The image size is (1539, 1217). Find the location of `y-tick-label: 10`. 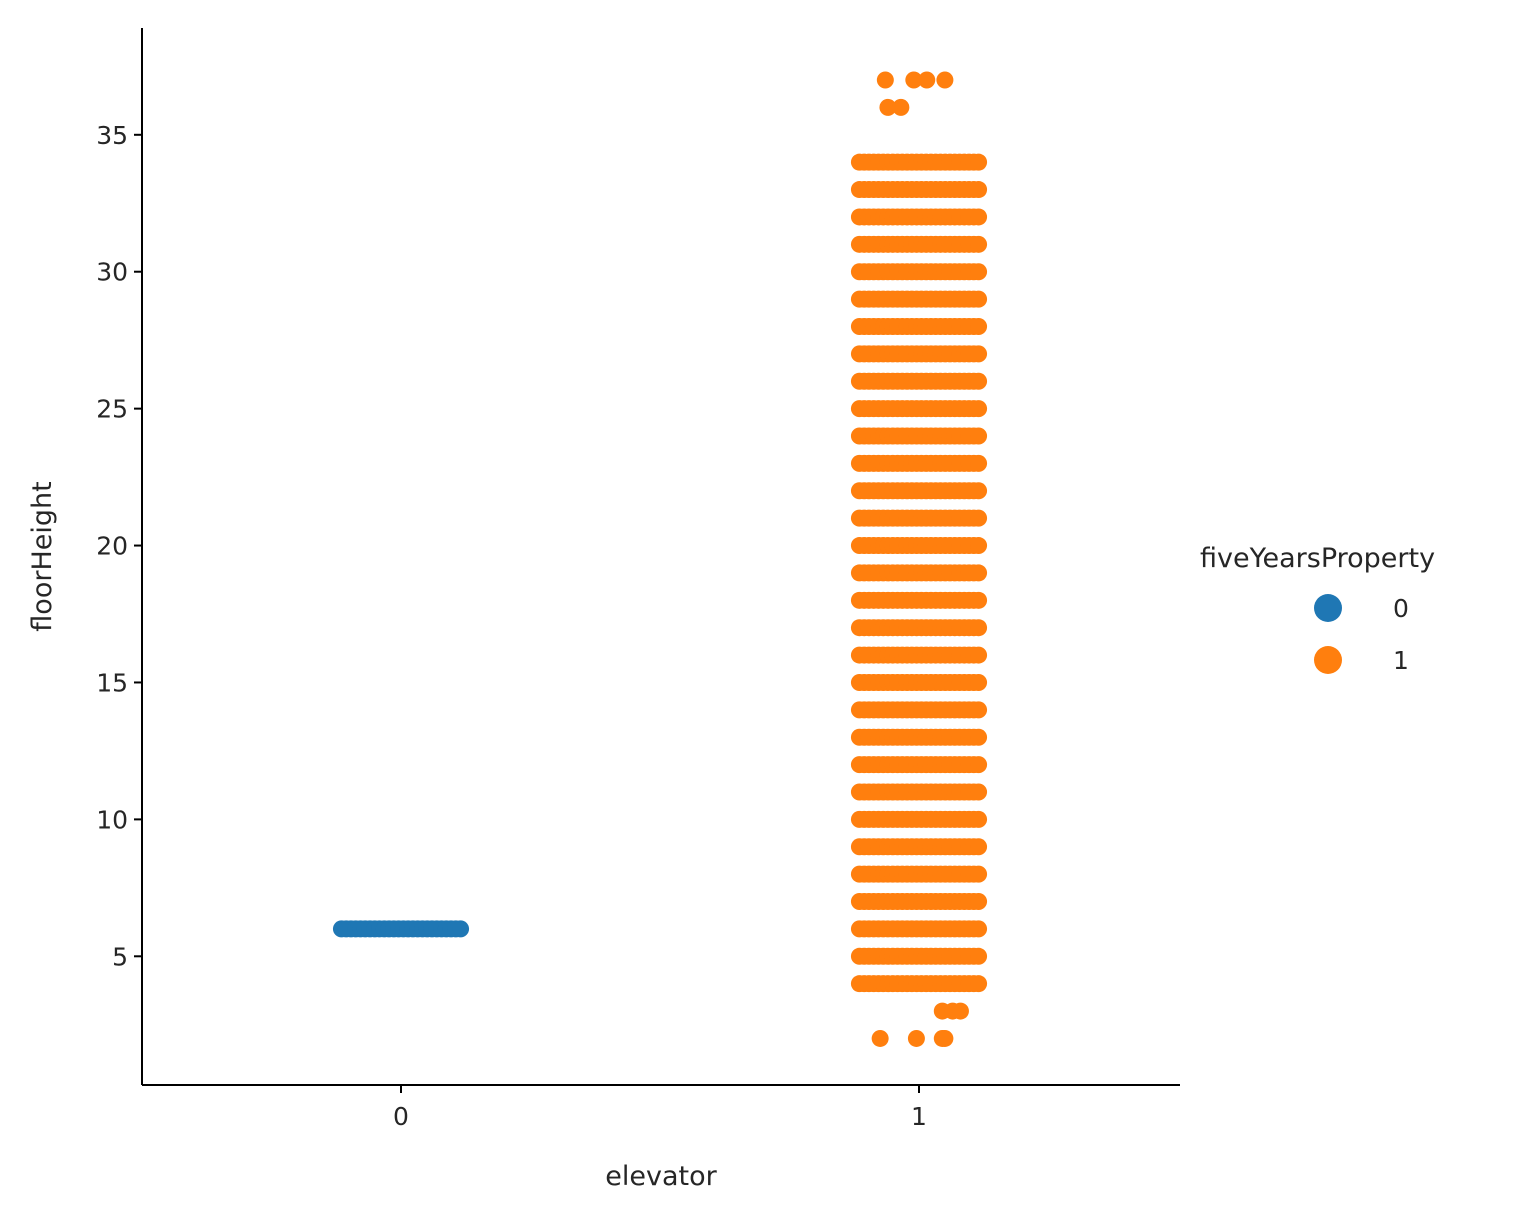

y-tick-label: 10 is located at coordinates (112, 819).